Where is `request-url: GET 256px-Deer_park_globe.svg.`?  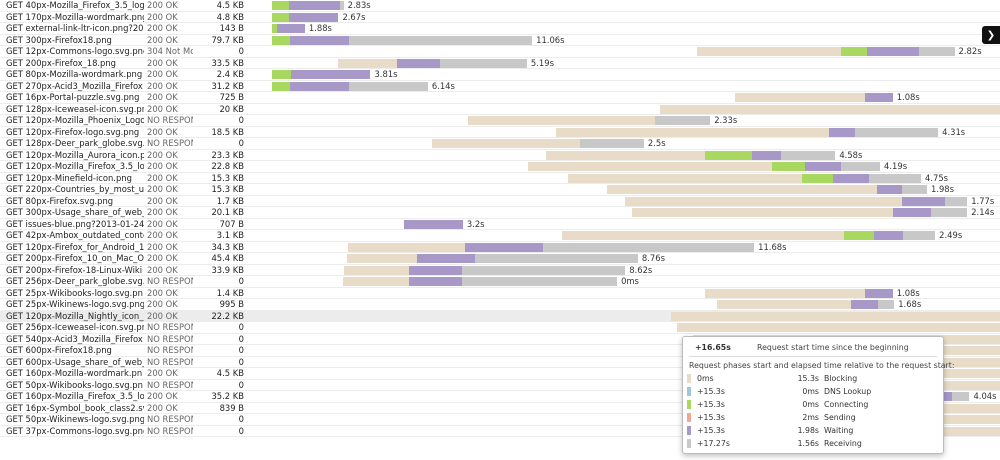
request-url: GET 256px-Deer_park_globe.svg. is located at coordinates (75, 281).